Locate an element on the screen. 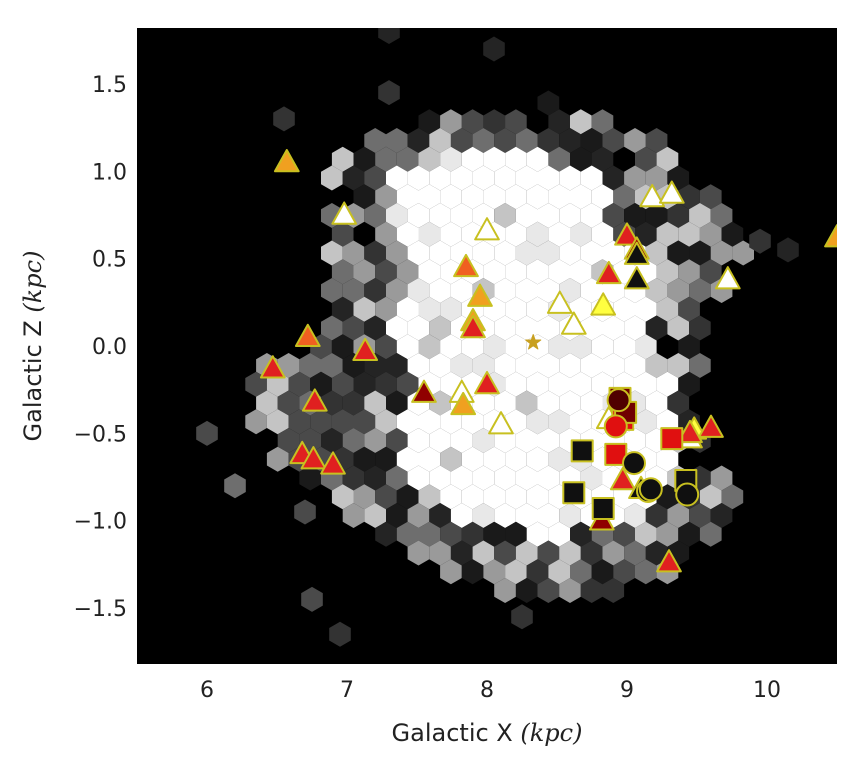 Image resolution: width=862 pixels, height=760 pixels. y-tick-label: −1.5 is located at coordinates (100, 609).